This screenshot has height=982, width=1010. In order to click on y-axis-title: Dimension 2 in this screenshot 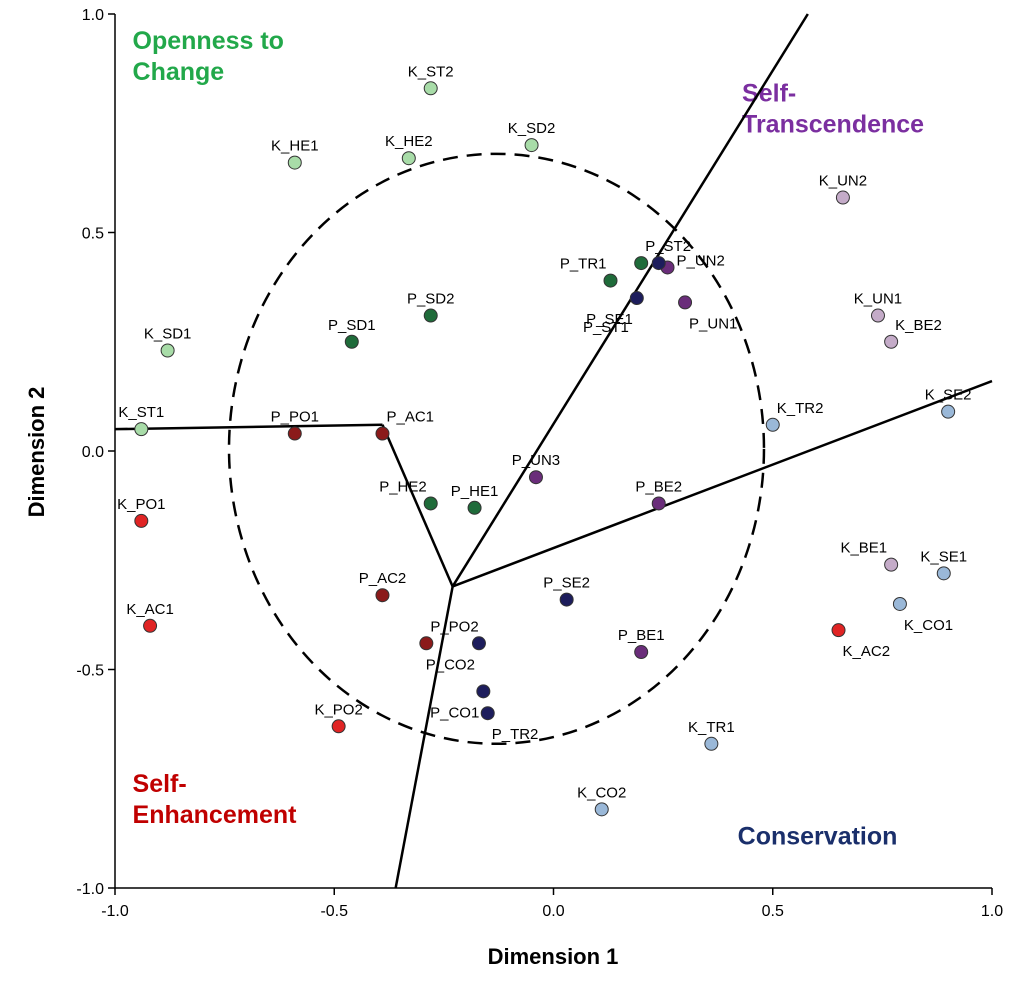, I will do `click(36, 452)`.